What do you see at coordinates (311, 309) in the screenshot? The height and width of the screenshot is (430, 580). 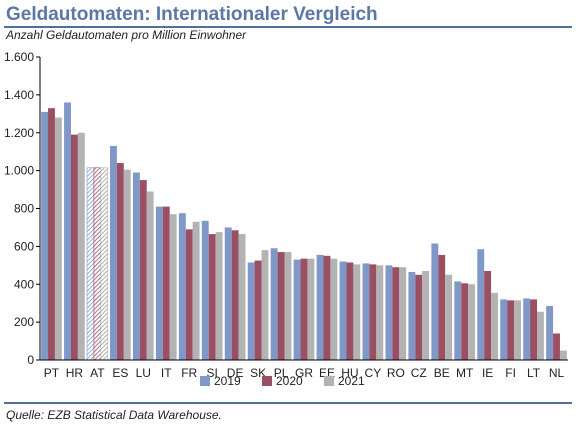 I see `bar-GR-2021` at bounding box center [311, 309].